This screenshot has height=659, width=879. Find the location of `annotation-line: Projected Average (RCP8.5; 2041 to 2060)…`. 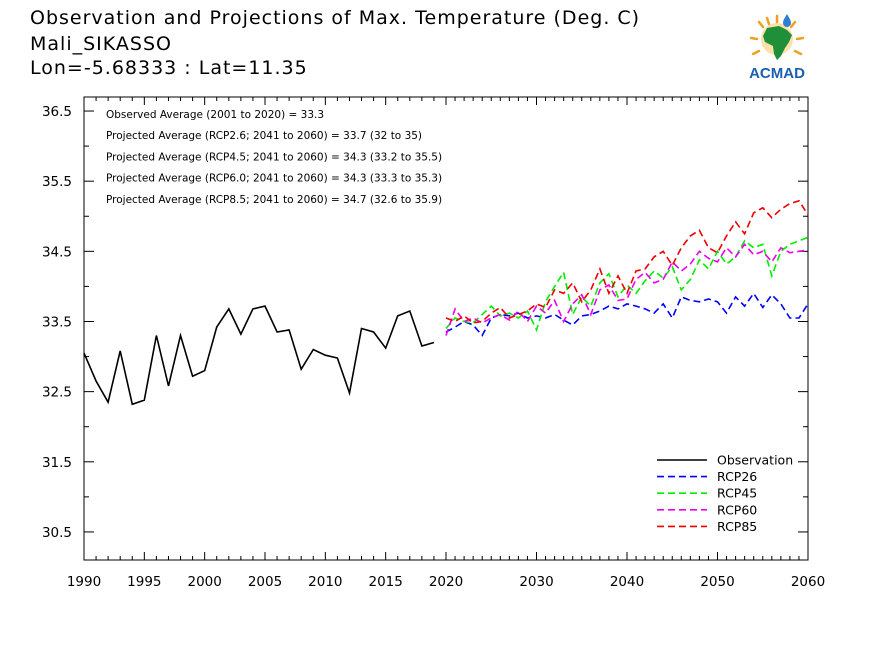

annotation-line: Projected Average (RCP8.5; 2041 to 2060)… is located at coordinates (274, 200).